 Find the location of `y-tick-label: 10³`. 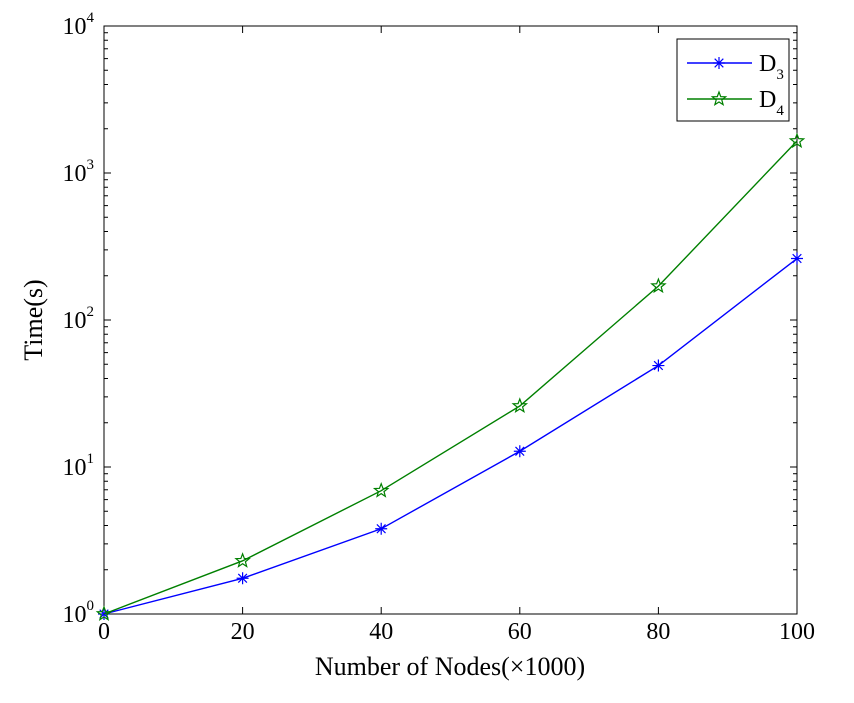

y-tick-label: 10³ is located at coordinates (79, 172).